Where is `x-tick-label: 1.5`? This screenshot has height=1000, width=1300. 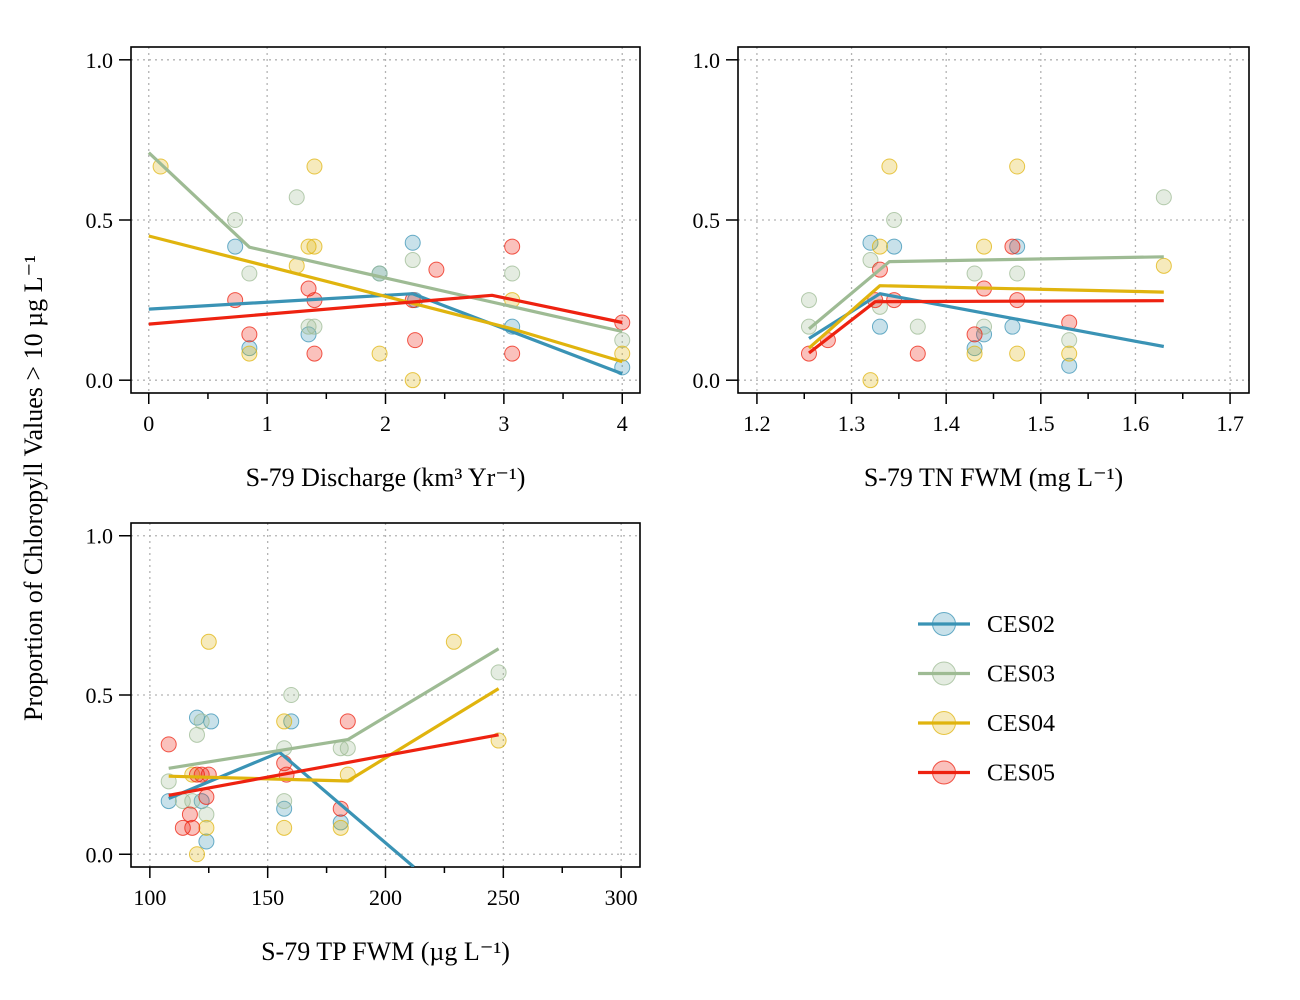 x-tick-label: 1.5 is located at coordinates (1041, 423).